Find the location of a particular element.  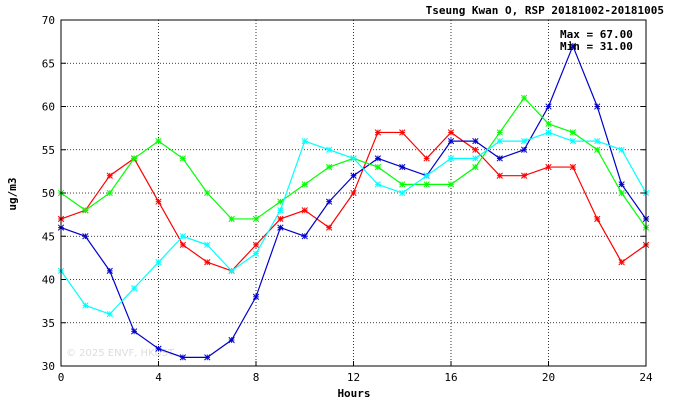

y-tick-label: 70 is located at coordinates (48, 20).